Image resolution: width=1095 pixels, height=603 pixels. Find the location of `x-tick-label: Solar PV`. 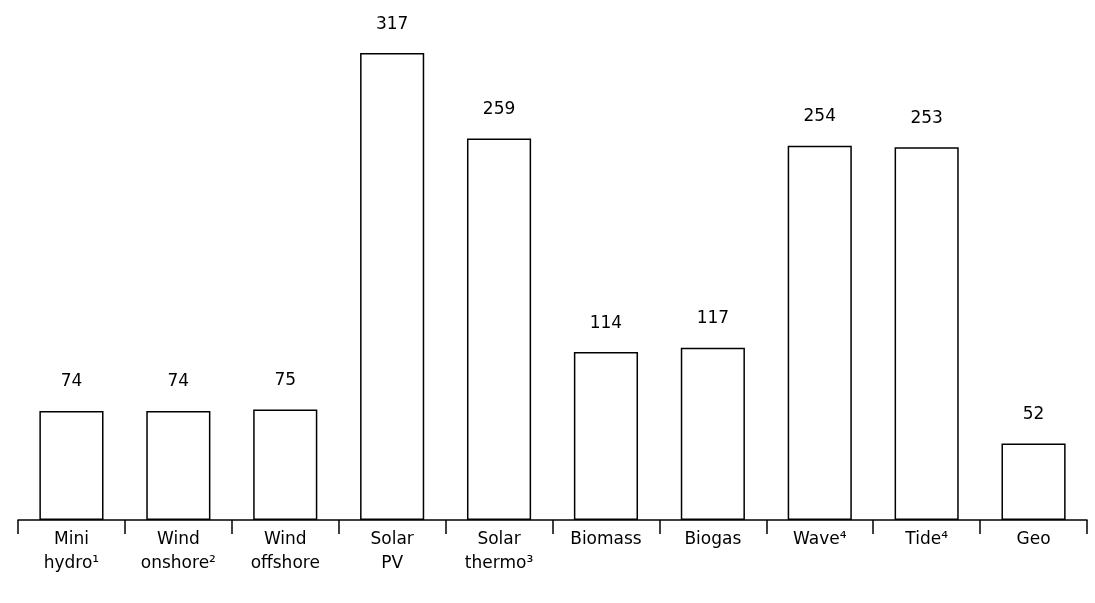

x-tick-label: Solar PV is located at coordinates (392, 550).